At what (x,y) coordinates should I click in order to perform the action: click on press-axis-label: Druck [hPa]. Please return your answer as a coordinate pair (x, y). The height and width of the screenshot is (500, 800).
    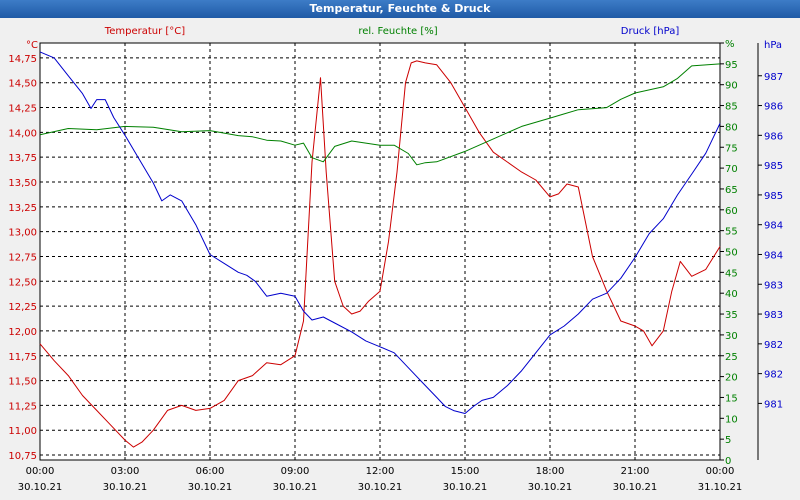
    Looking at the image, I should click on (650, 31).